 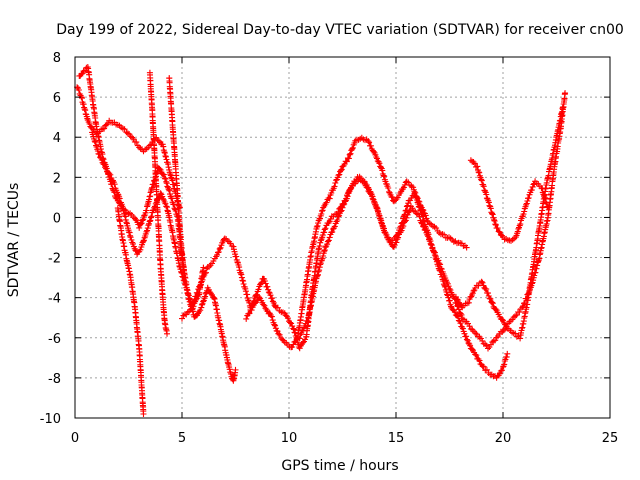 I want to click on y-tick-label: -6, so click(x=54, y=339).